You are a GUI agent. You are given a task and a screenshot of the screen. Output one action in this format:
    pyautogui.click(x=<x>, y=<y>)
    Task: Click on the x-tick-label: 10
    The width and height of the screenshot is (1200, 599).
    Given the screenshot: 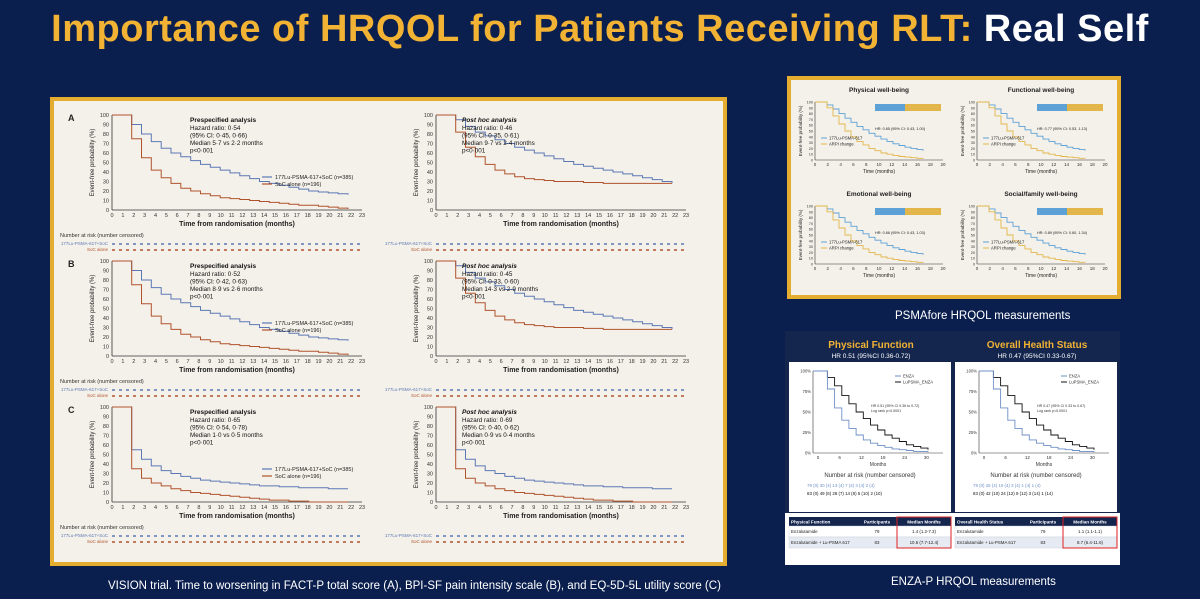 What is the action you would take?
    pyautogui.click(x=221, y=508)
    